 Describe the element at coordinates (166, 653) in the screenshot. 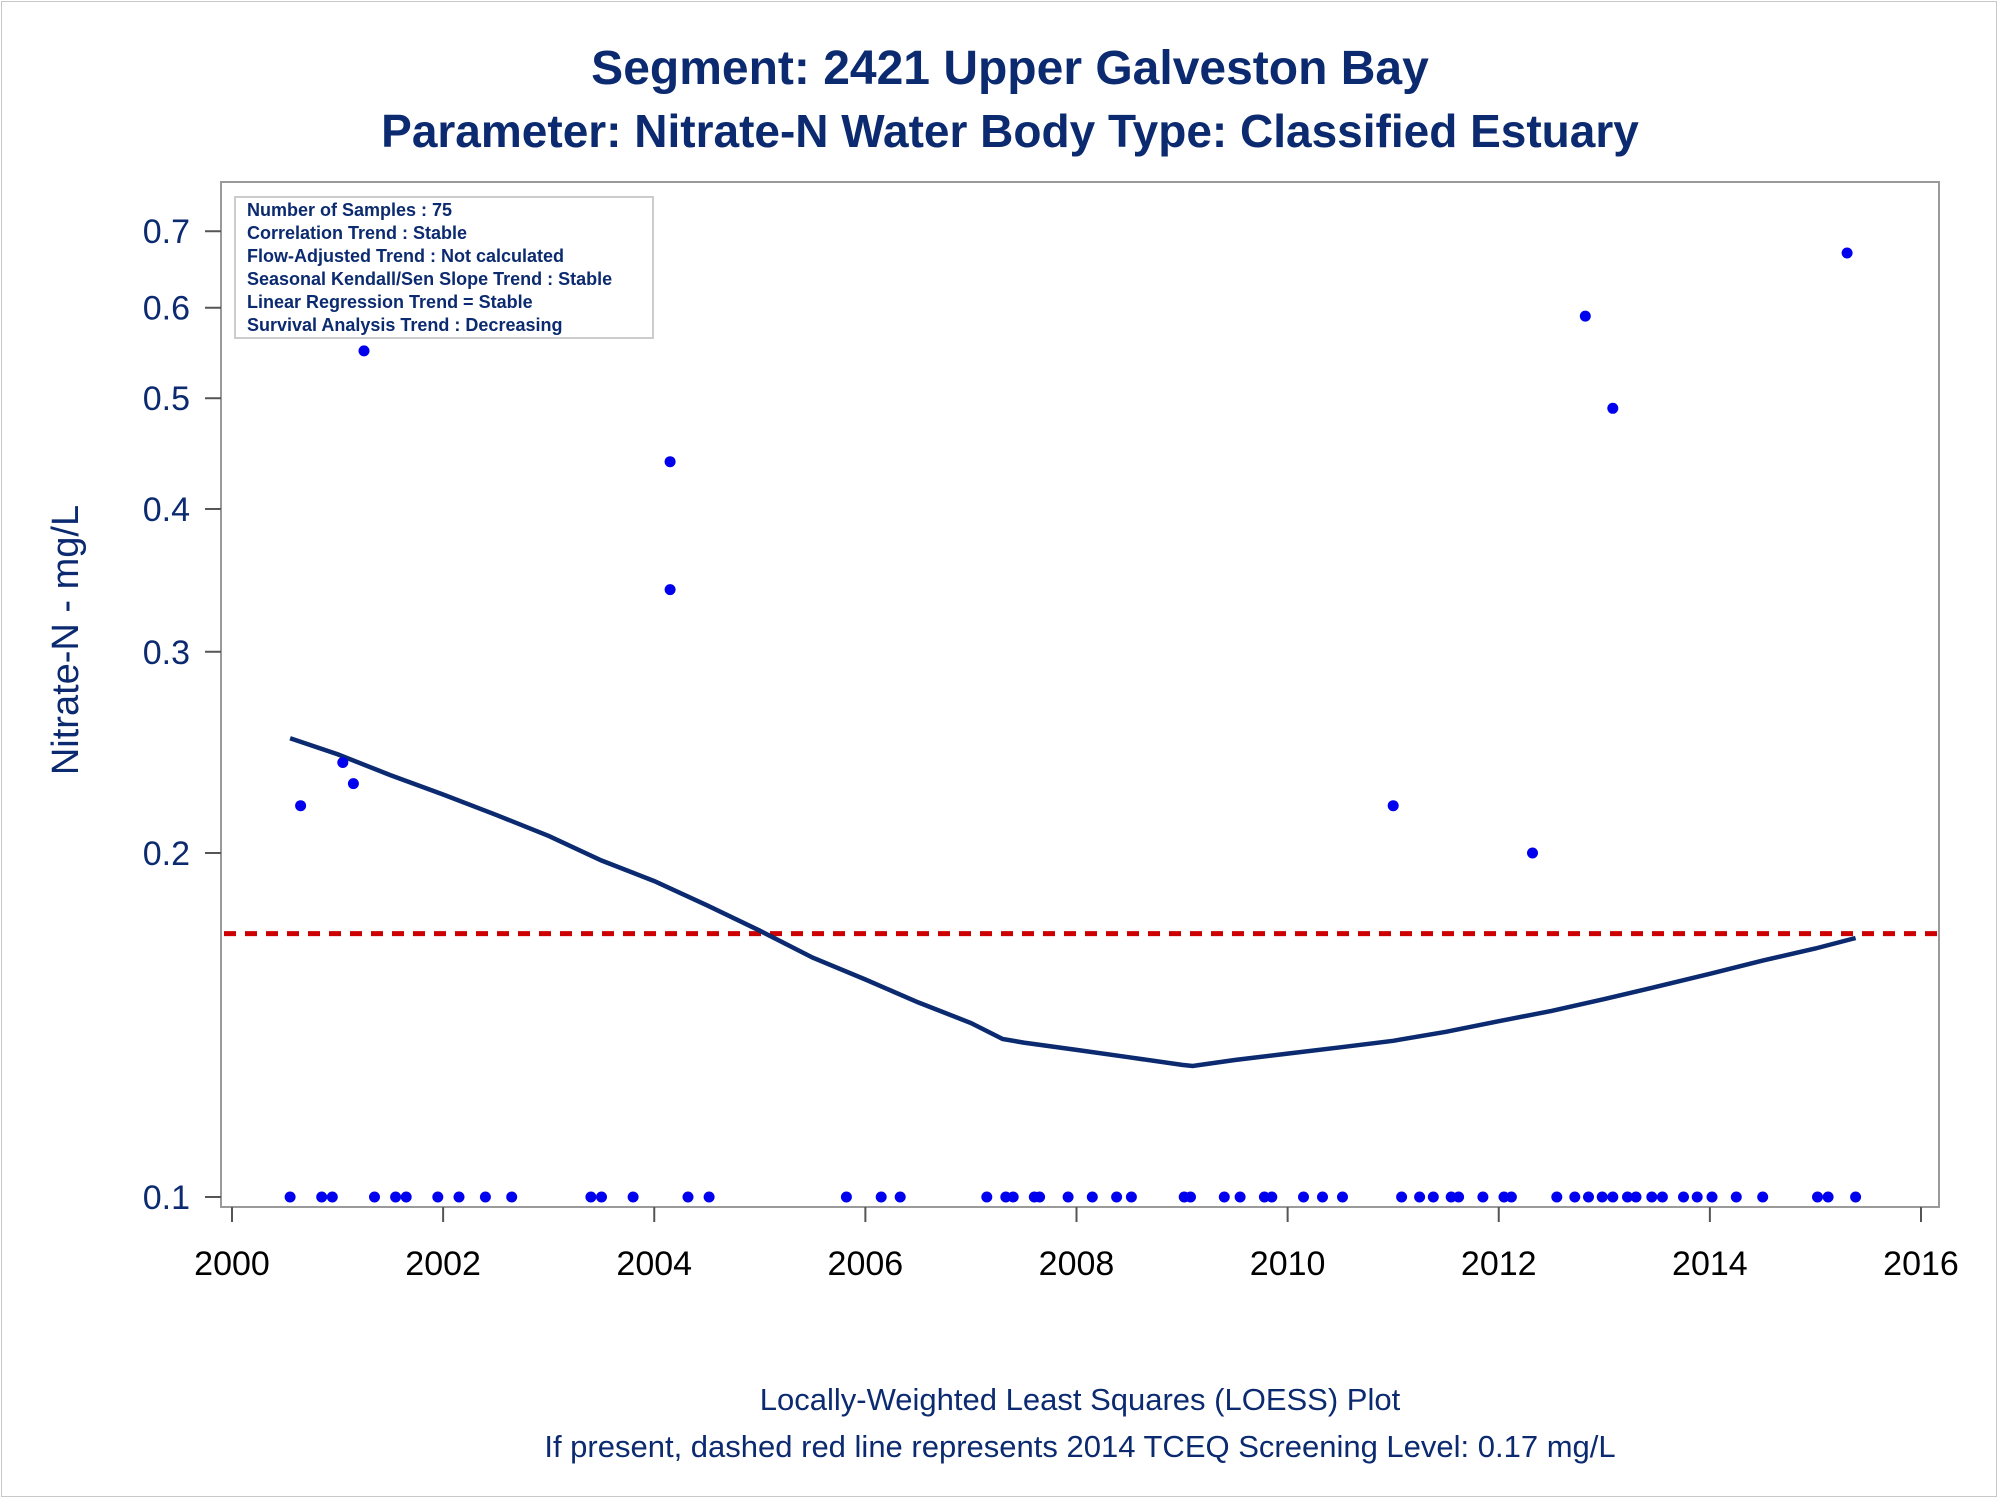

I see `y-tick-label: 0.3` at that location.